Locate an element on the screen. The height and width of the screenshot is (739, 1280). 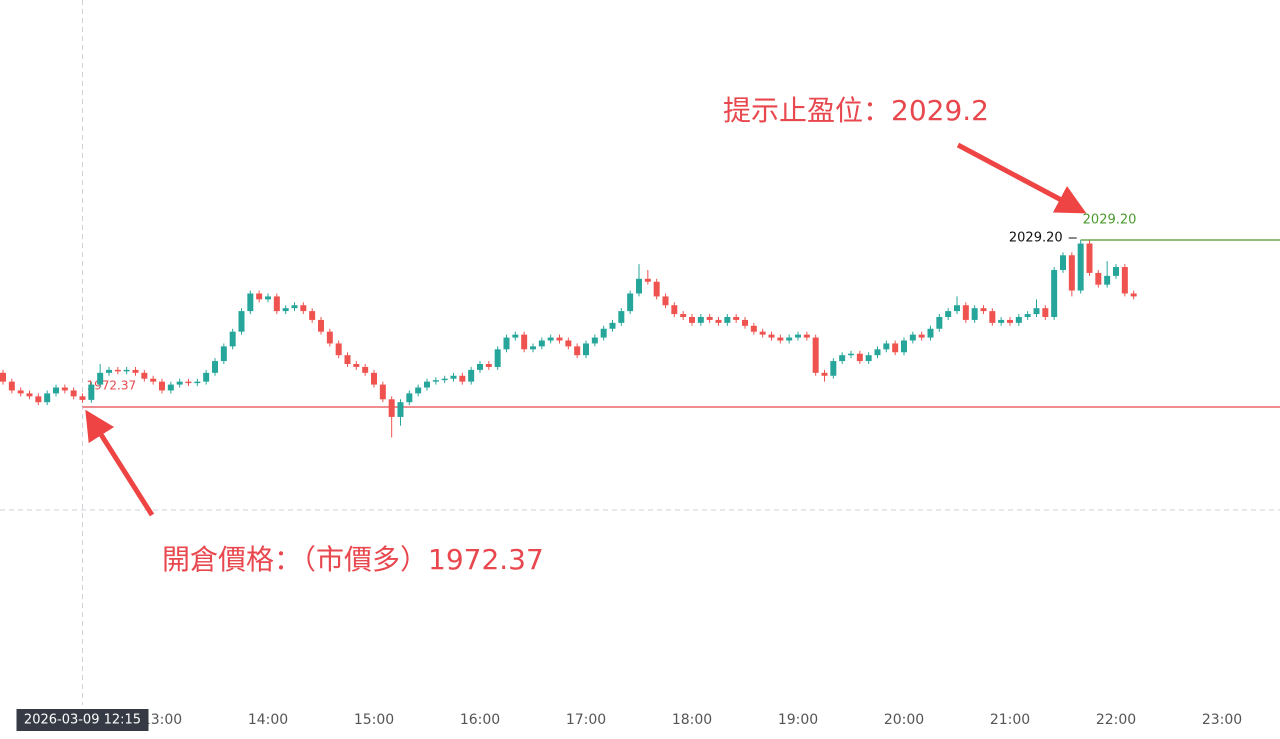
take-profit-label: 2029.20 is located at coordinates (1110, 220).